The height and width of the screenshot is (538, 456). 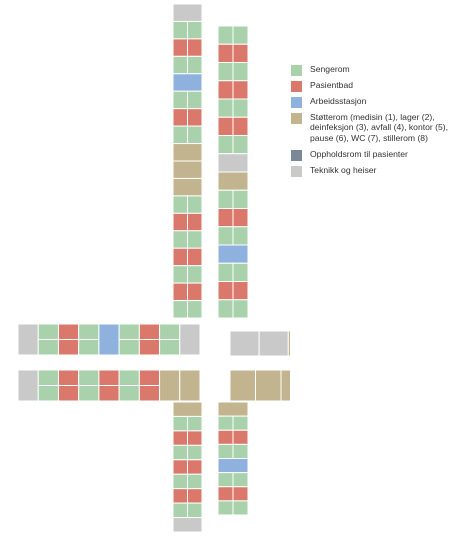 What do you see at coordinates (195, 117) in the screenshot?
I see `north-left-room-6-b` at bounding box center [195, 117].